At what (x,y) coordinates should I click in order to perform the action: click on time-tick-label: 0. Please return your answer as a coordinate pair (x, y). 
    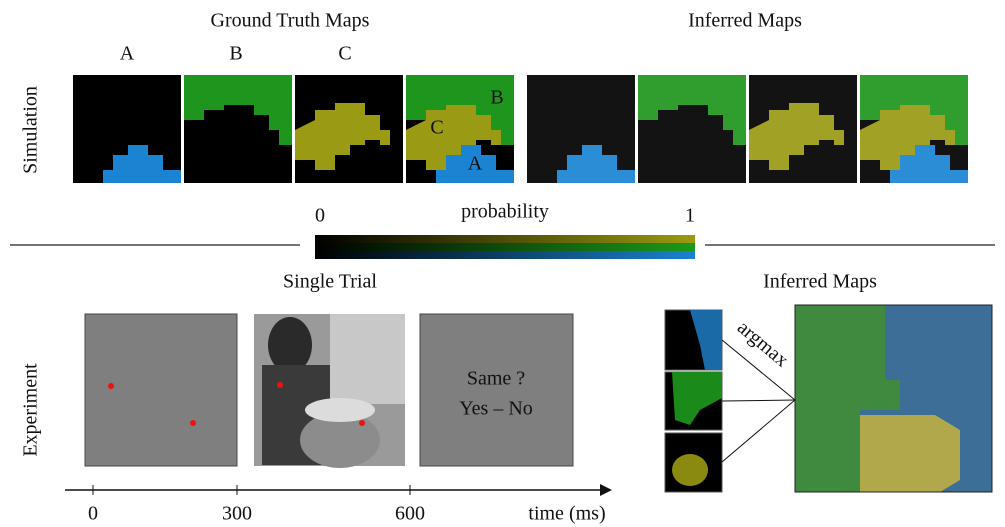
    Looking at the image, I should click on (93, 514).